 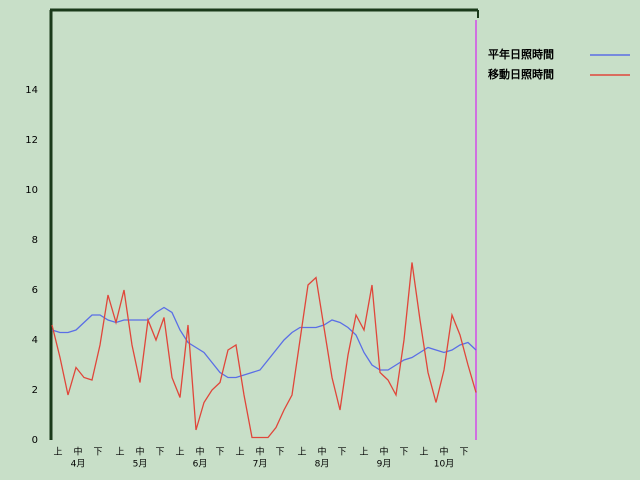 What do you see at coordinates (78, 464) in the screenshot?
I see `month-label: 4月` at bounding box center [78, 464].